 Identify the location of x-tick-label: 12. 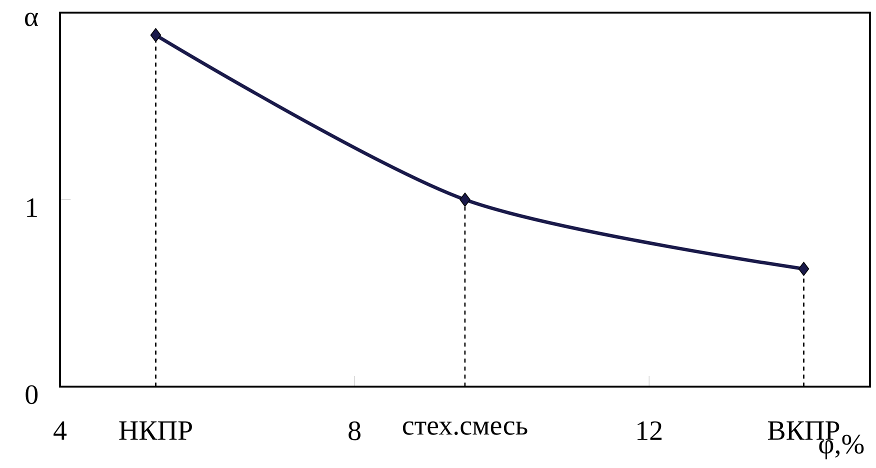
(650, 430).